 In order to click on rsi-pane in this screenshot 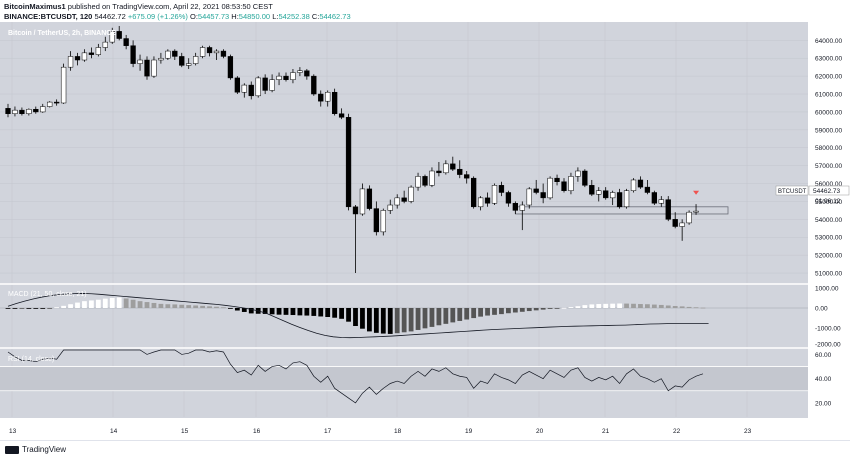, I will do `click(404, 376)`.